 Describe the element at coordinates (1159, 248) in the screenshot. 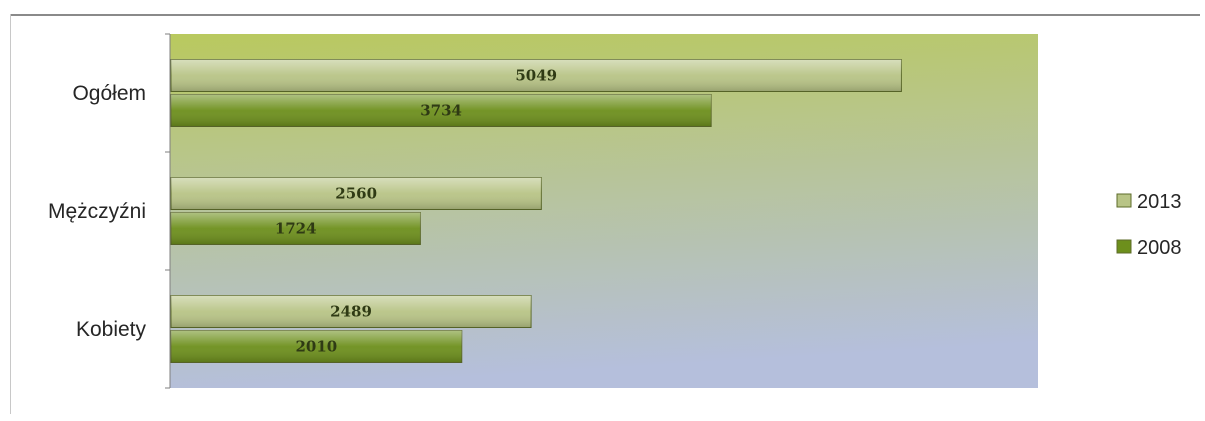

I see `legend-label: 2008` at that location.